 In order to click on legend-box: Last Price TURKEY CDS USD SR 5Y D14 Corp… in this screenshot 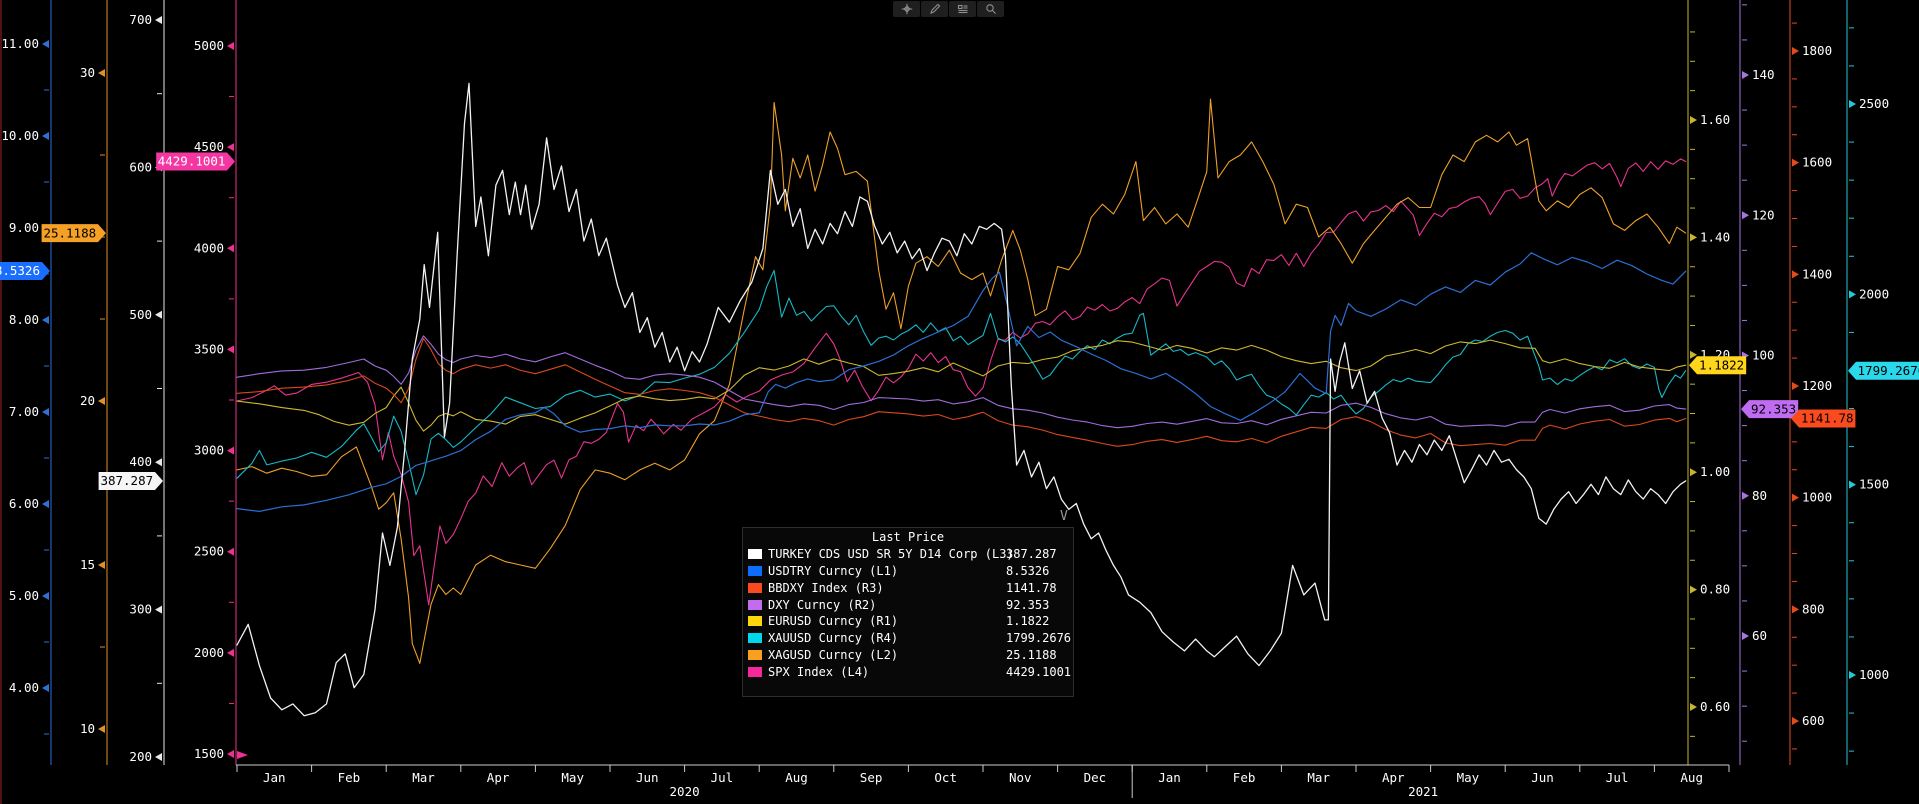, I will do `click(908, 612)`.